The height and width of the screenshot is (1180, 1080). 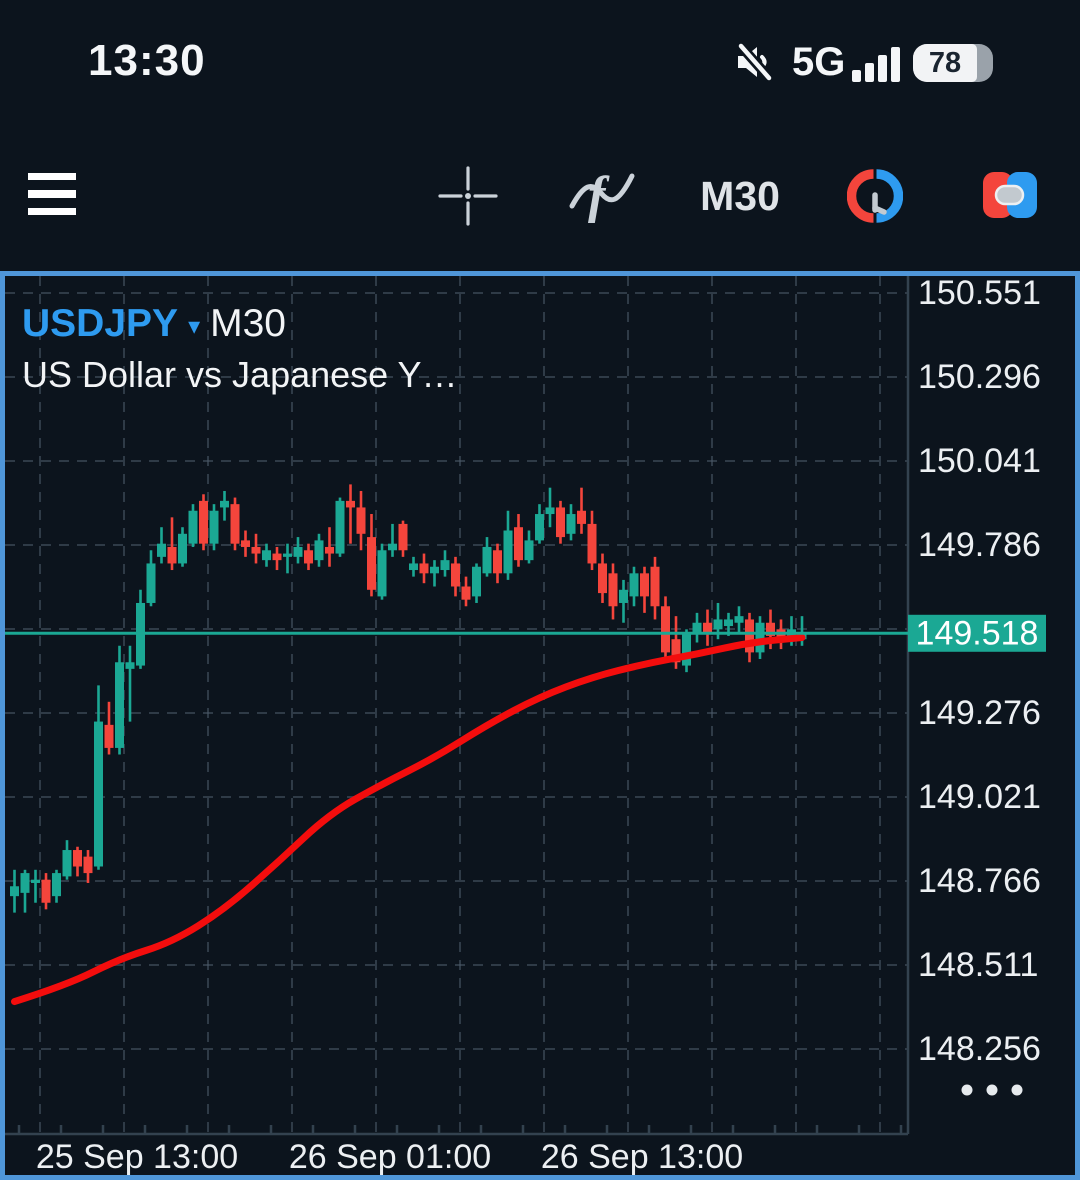 What do you see at coordinates (52, 194) in the screenshot?
I see `hamburger-menu-icon` at bounding box center [52, 194].